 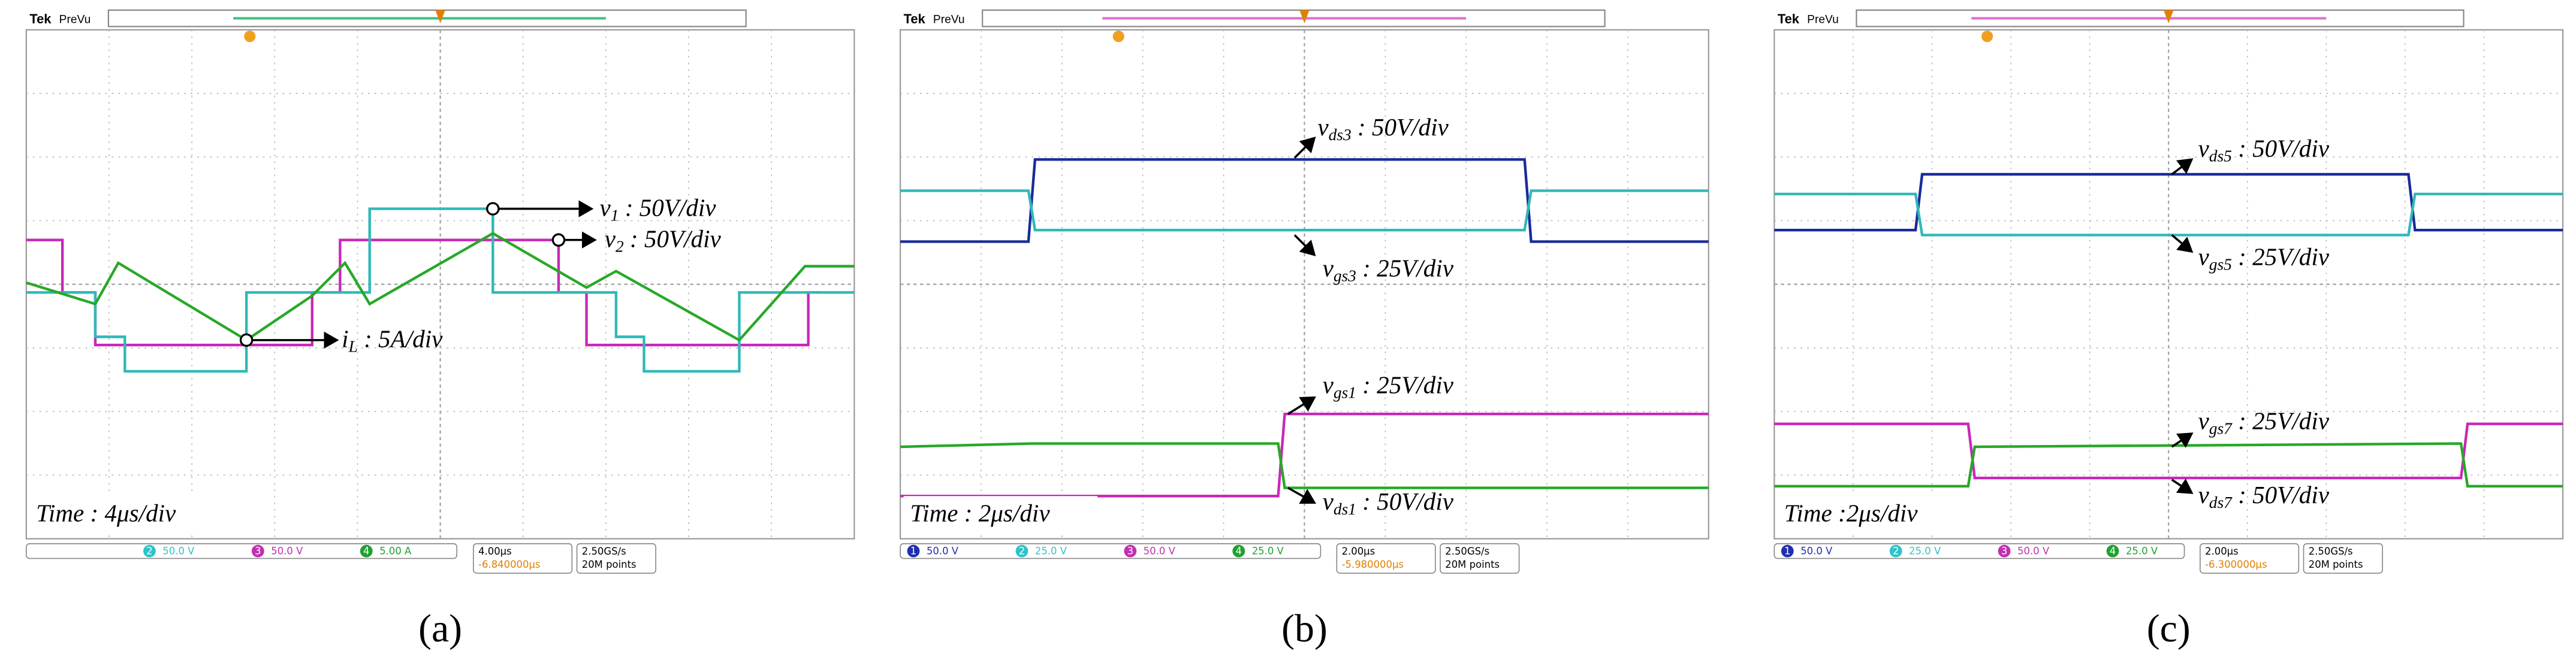 I want to click on annotation: v2 : 50V/div, so click(x=663, y=240).